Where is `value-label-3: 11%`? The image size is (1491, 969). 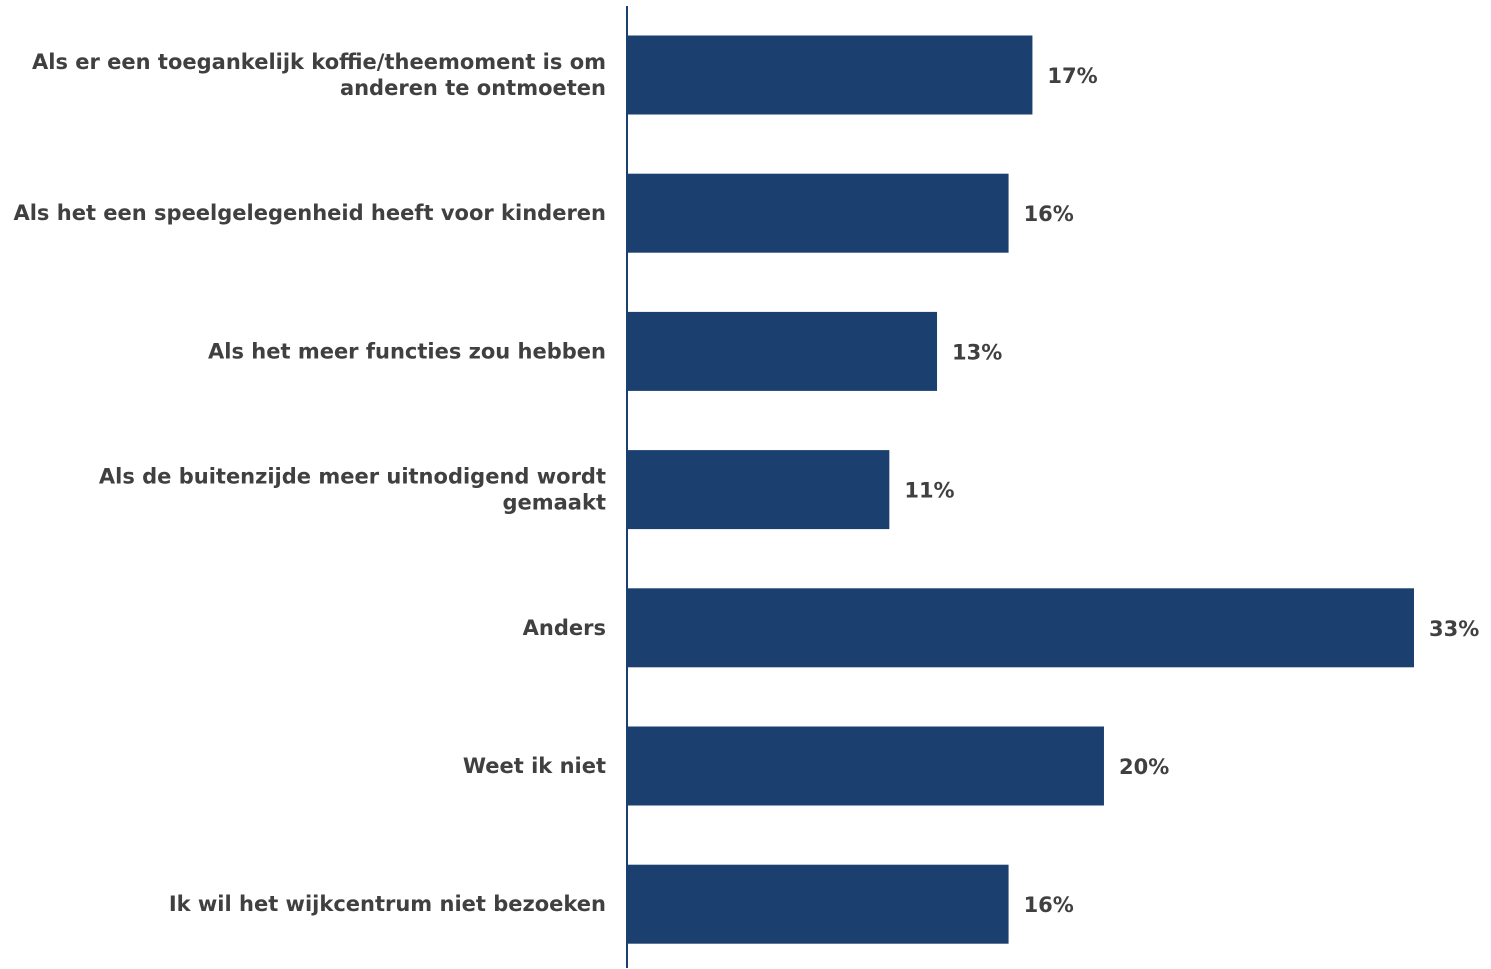
value-label-3: 11% is located at coordinates (929, 491).